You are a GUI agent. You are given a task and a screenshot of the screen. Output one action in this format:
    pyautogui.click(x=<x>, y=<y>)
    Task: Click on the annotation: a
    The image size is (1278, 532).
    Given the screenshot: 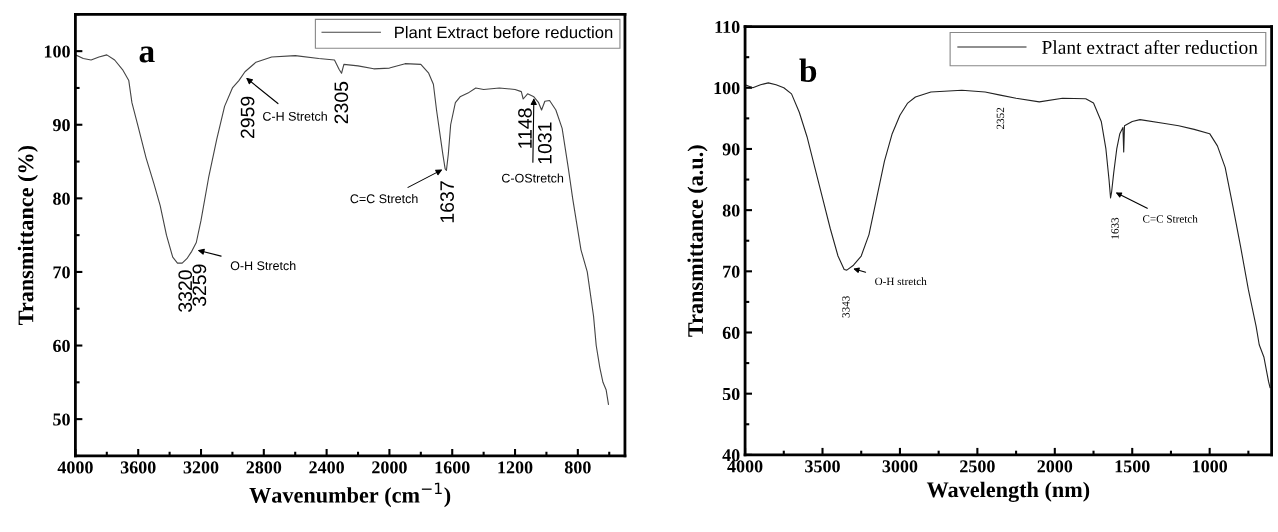 What is the action you would take?
    pyautogui.click(x=147, y=54)
    